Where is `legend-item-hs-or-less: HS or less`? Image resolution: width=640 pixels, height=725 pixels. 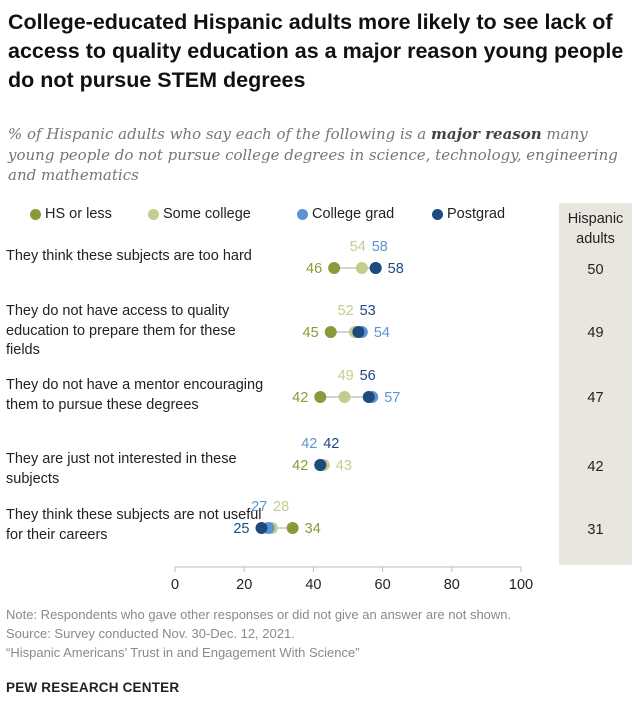 legend-item-hs-or-less: HS or less is located at coordinates (71, 214).